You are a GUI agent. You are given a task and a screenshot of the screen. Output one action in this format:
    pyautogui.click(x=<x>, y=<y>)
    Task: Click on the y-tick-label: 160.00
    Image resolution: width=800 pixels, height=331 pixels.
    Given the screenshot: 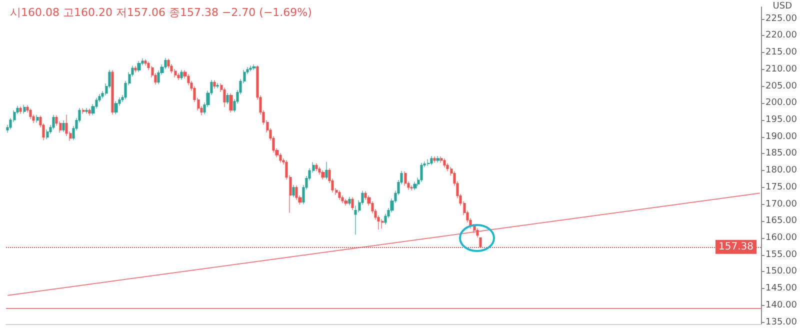 What is the action you would take?
    pyautogui.click(x=782, y=238)
    